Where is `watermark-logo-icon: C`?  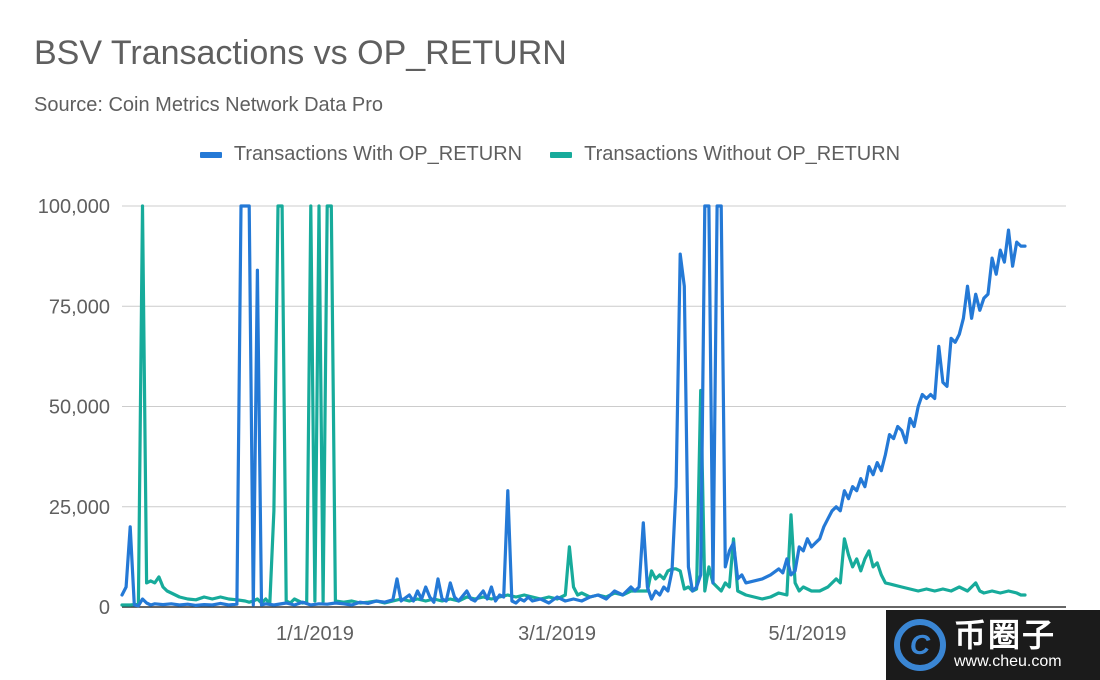
watermark-logo-icon: C is located at coordinates (920, 645).